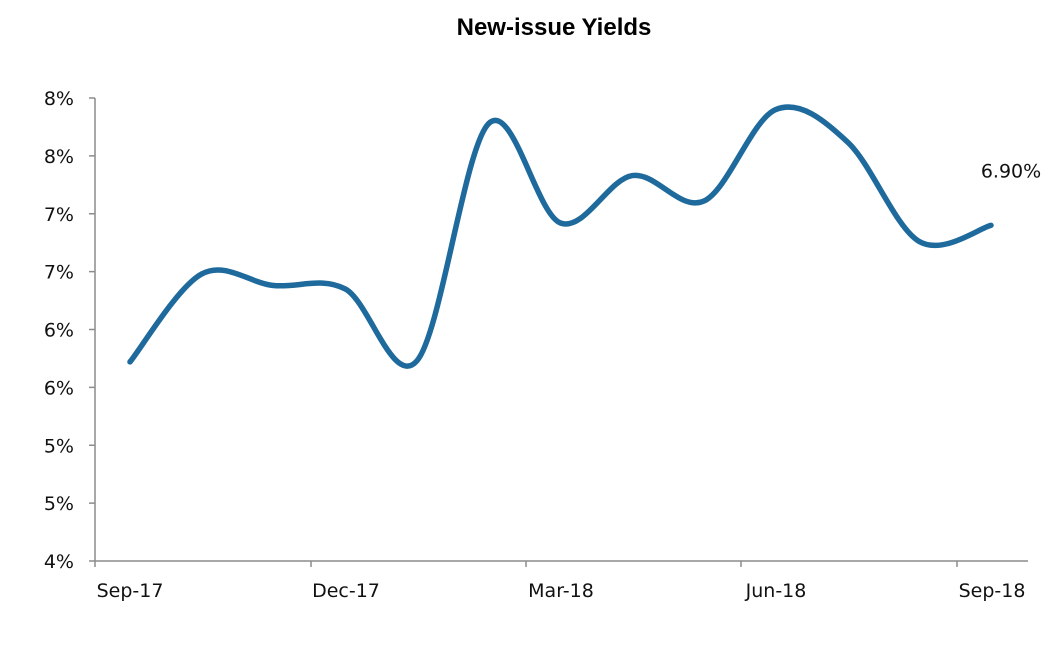 The image size is (1060, 669). Describe the element at coordinates (346, 591) in the screenshot. I see `x-tick-label: Dec-17` at that location.